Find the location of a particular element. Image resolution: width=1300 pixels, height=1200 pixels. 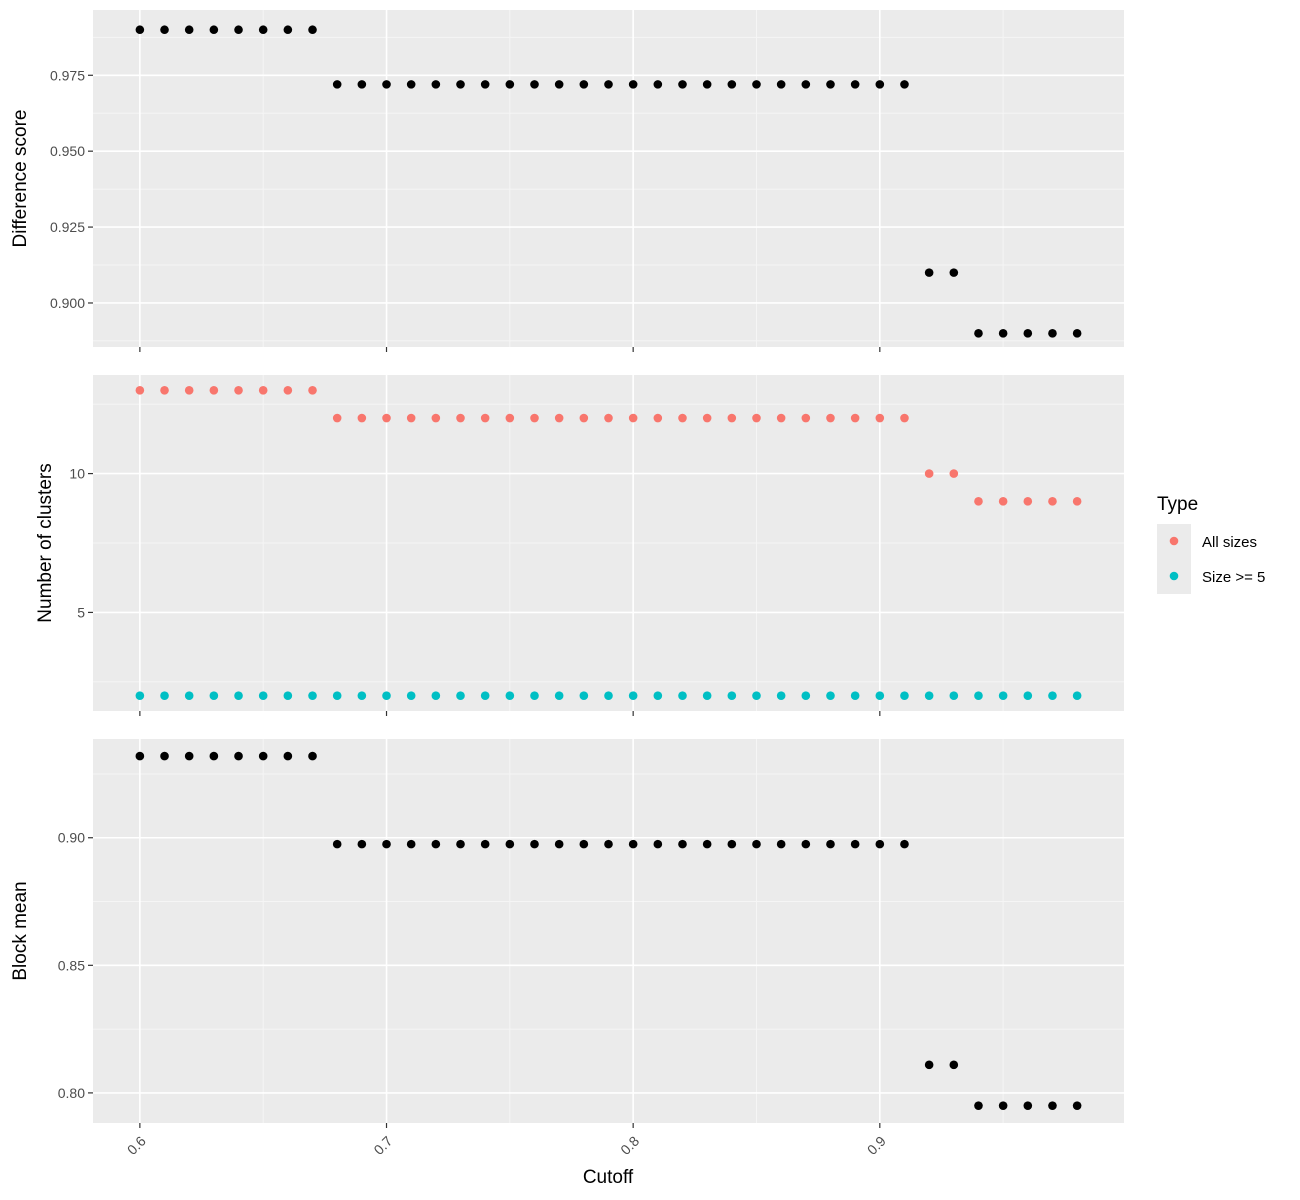

y-tick-label: 0.925 is located at coordinates (67, 227).